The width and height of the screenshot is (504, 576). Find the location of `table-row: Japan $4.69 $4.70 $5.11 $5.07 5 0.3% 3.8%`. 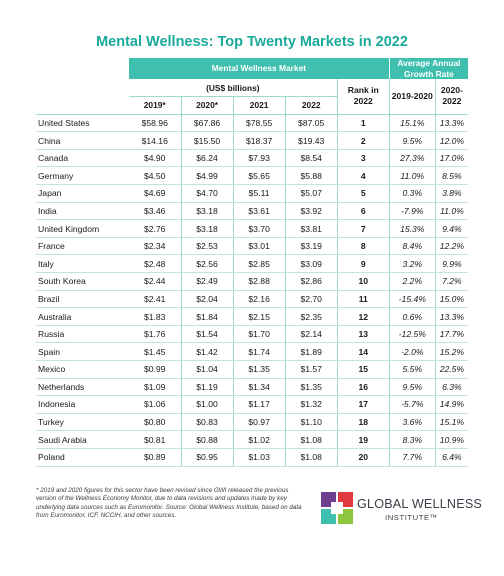

table-row: Japan $4.69 $4.70 $5.11 $5.07 5 0.3% 3.8% is located at coordinates (252, 193).